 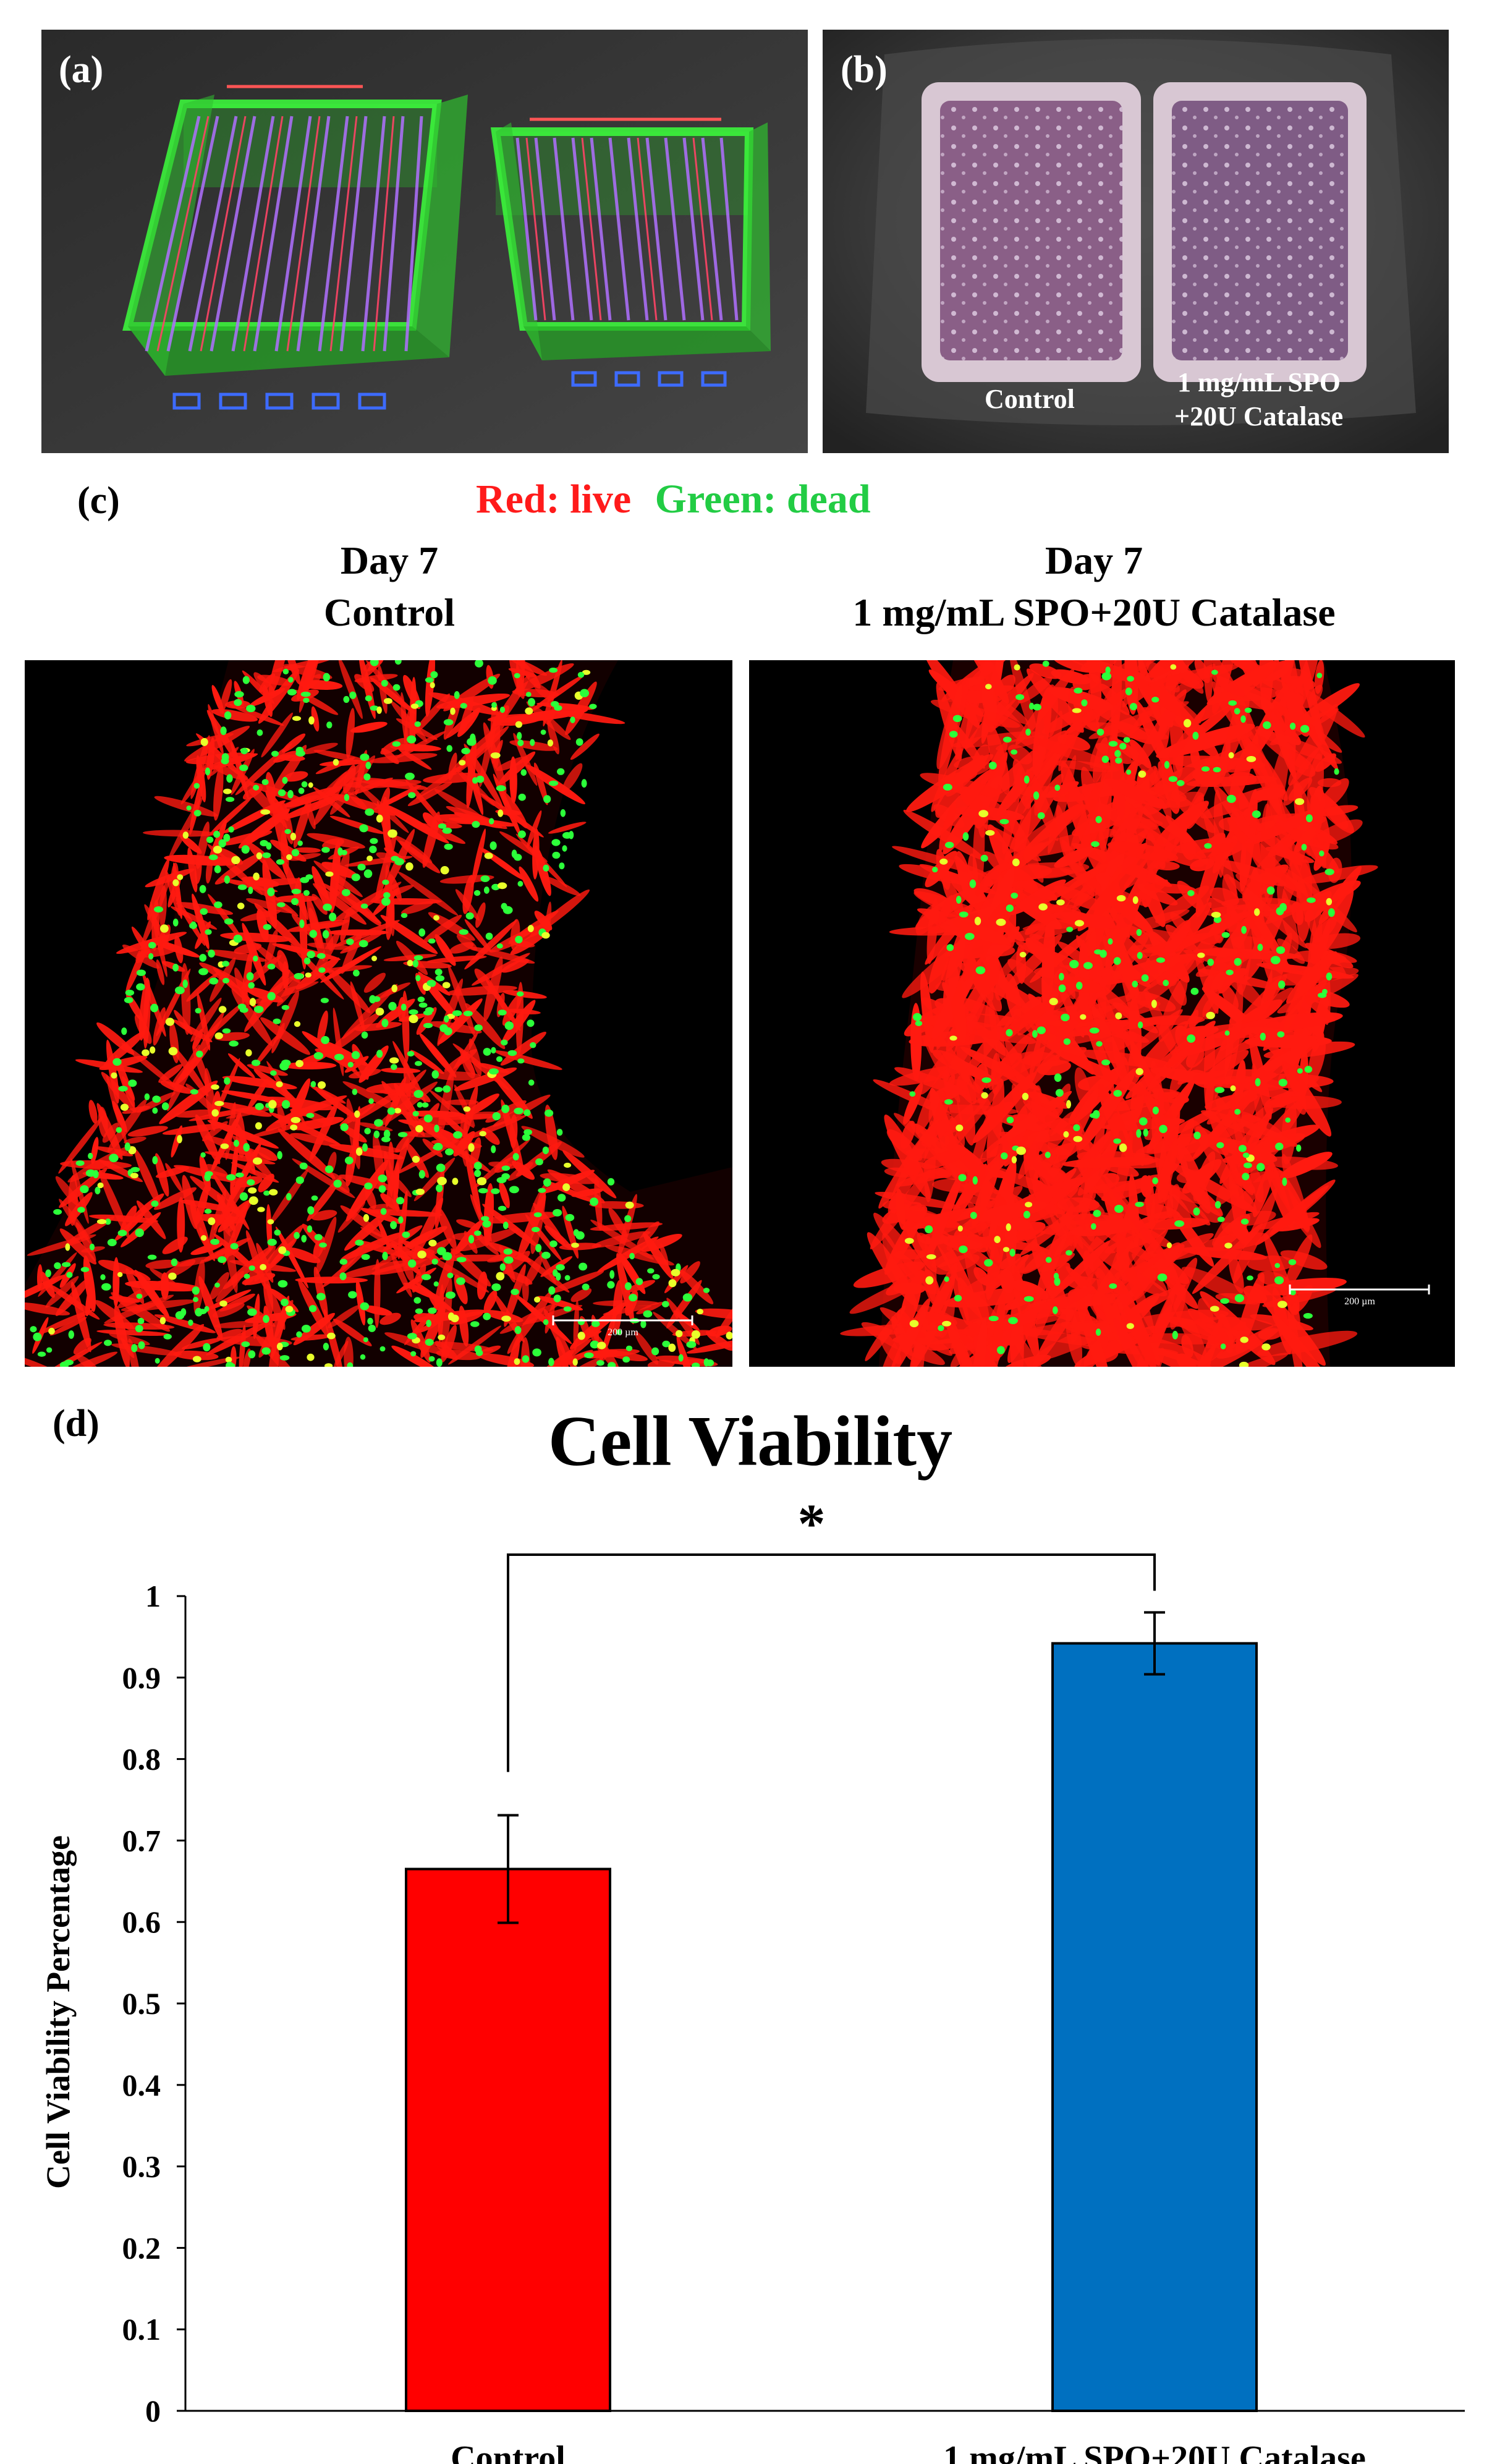 I want to click on bar-treatment, so click(x=1154, y=2028).